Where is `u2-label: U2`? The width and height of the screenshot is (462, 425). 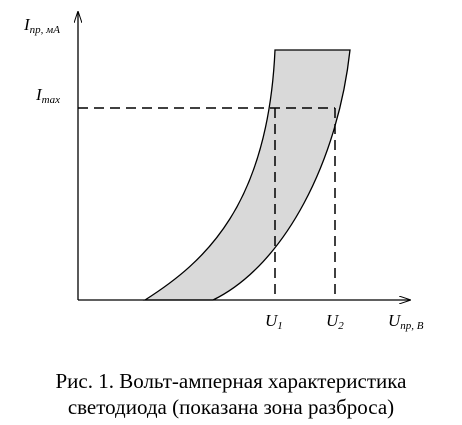 u2-label: U2 is located at coordinates (335, 321).